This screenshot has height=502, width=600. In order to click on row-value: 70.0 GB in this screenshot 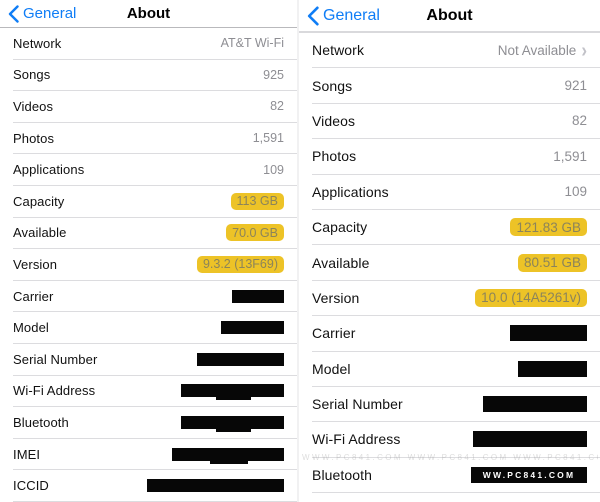, I will do `click(255, 233)`.